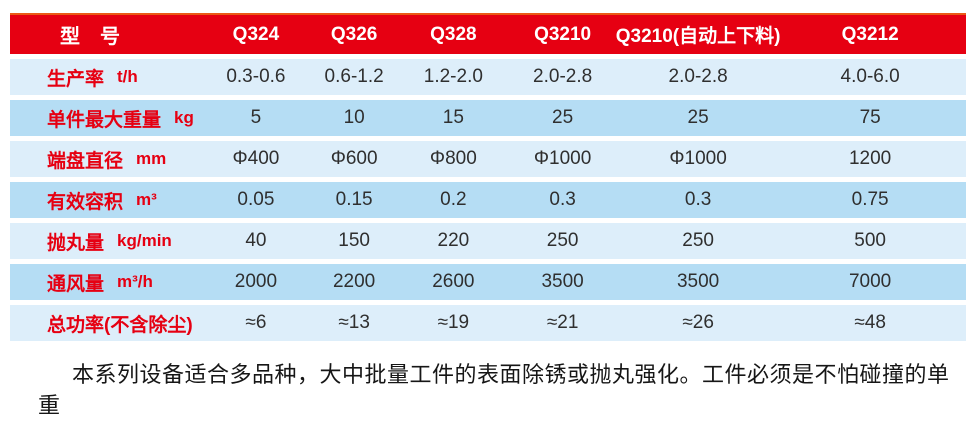  I want to click on value-cell: ≈48, so click(870, 322).